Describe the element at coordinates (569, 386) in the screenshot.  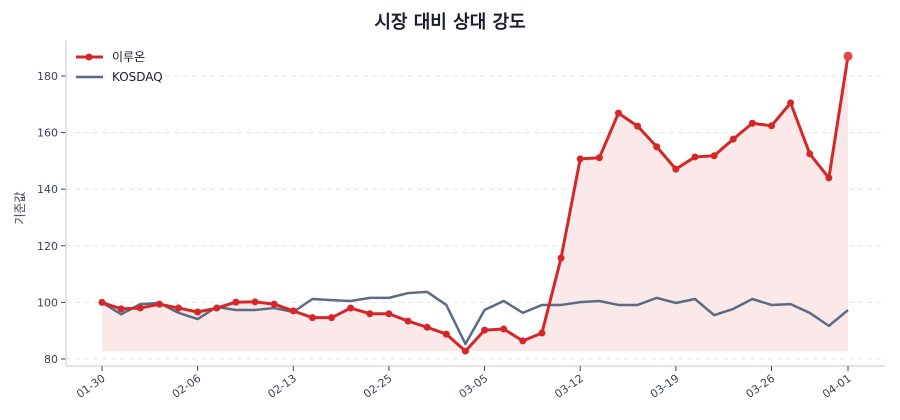
I see `x-tick-label: 03-12` at that location.